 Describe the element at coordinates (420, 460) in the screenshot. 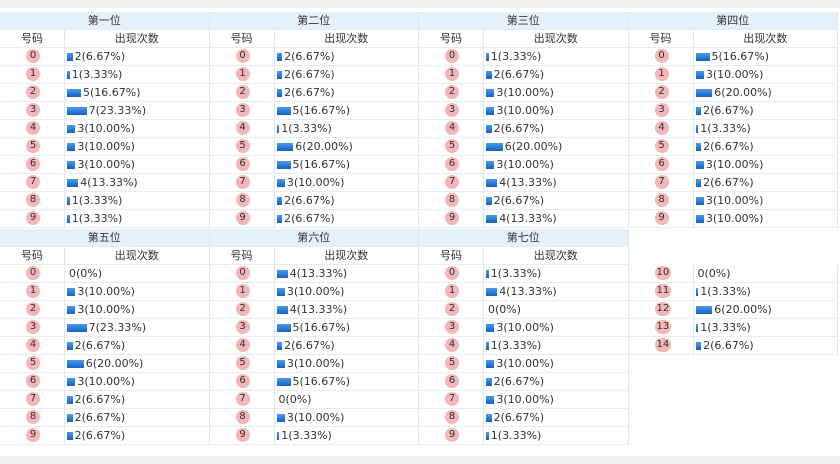

I see `bottom-strip` at that location.